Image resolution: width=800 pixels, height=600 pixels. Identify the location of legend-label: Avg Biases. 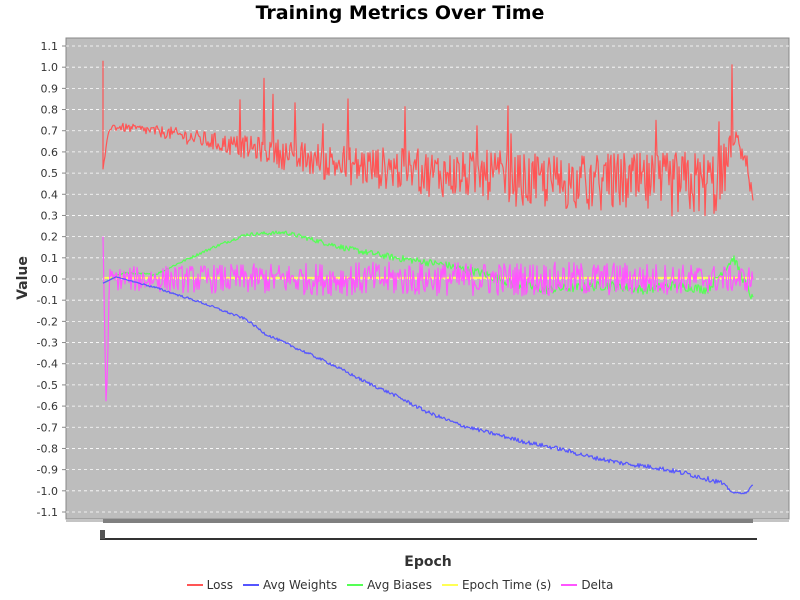
(399, 585).